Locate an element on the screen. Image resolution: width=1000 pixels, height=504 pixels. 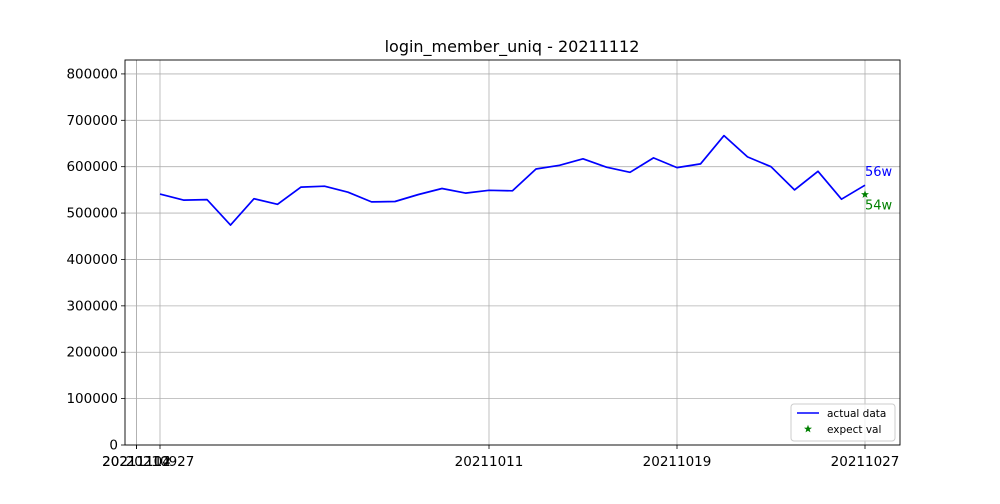
legend-star-swatch is located at coordinates (808, 428).